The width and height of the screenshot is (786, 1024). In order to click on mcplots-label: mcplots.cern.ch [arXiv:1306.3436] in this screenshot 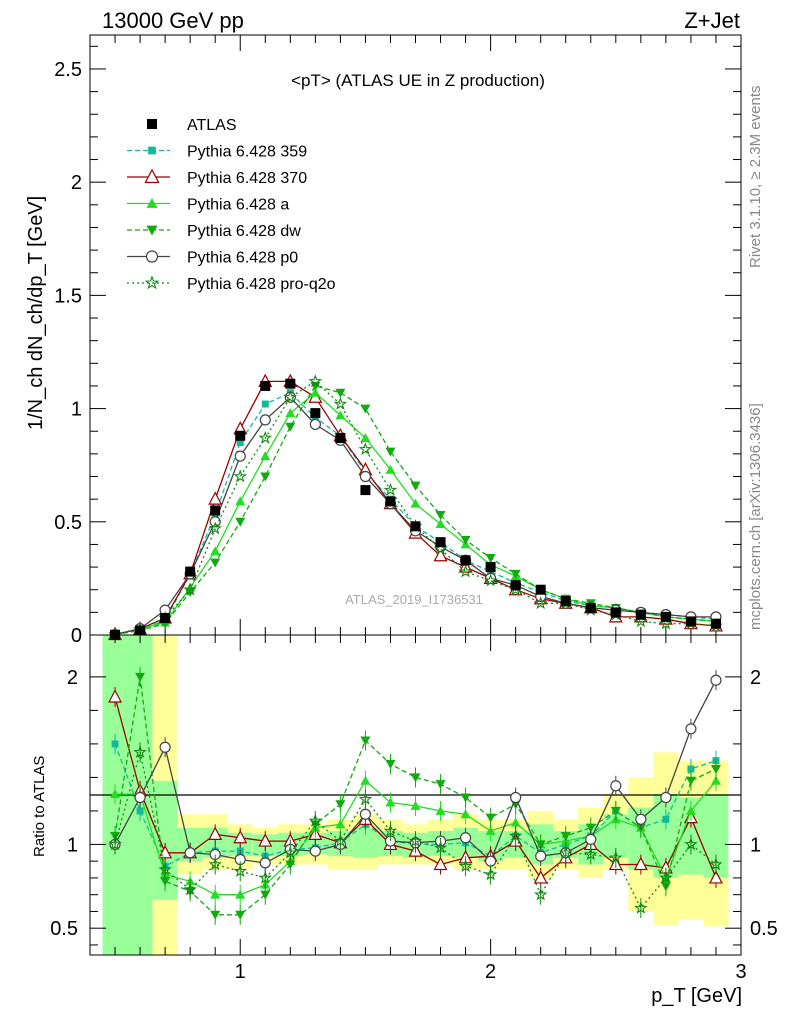, I will do `click(755, 516)`.